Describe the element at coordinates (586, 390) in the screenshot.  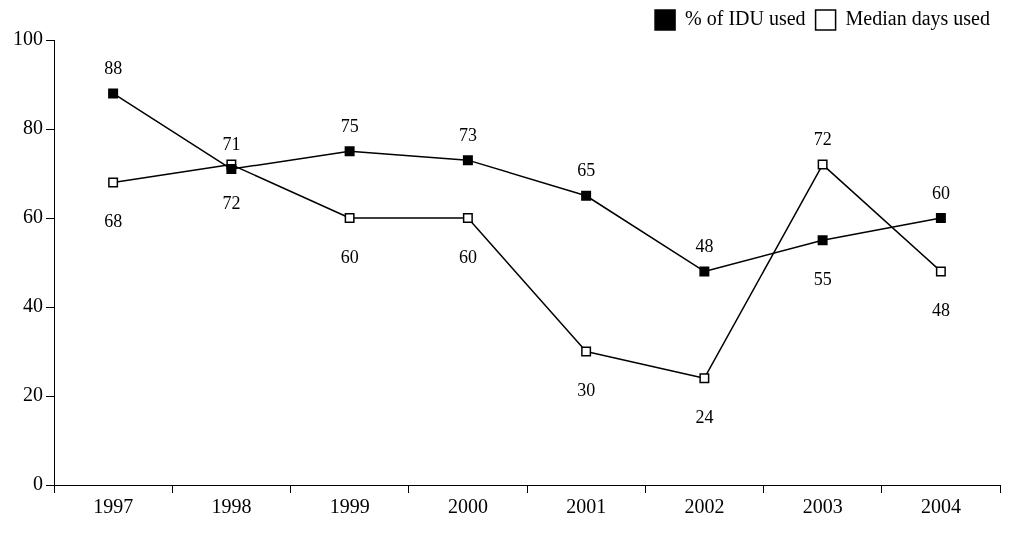
I see `data-label: 30` at that location.